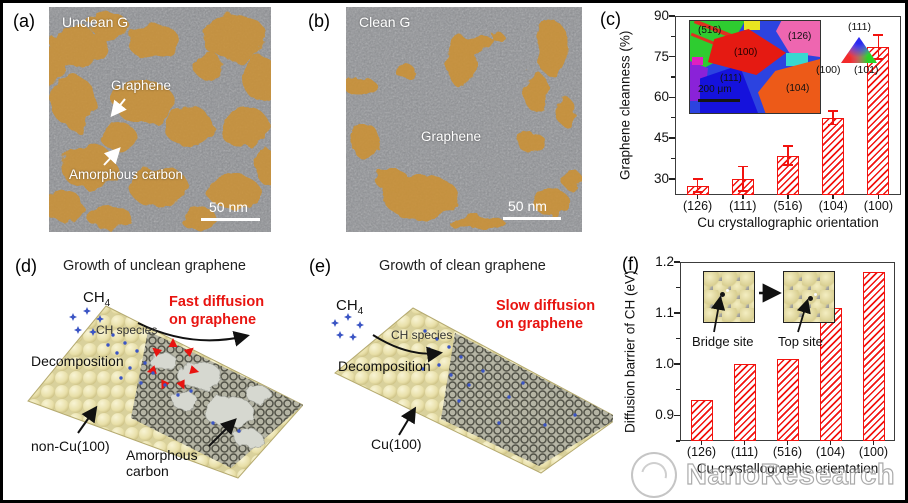 The width and height of the screenshot is (908, 503). What do you see at coordinates (719, 100) in the screenshot?
I see `inset-scale-bar` at bounding box center [719, 100].